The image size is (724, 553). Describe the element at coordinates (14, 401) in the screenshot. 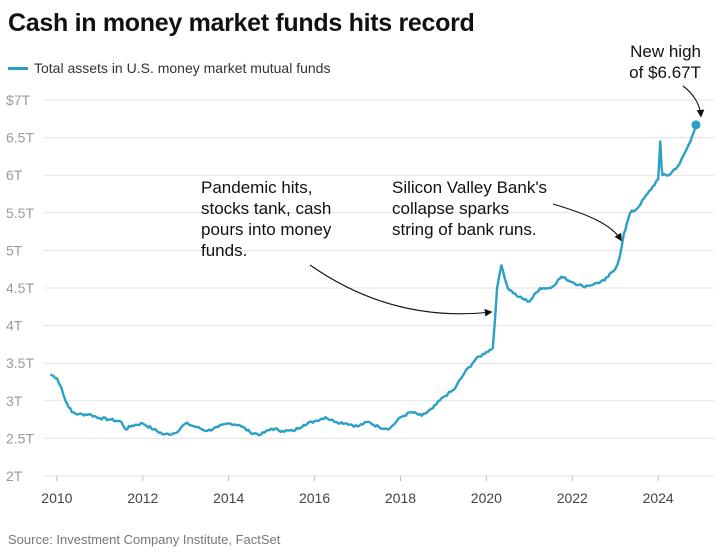

I see `y-tick-label: 3T` at that location.